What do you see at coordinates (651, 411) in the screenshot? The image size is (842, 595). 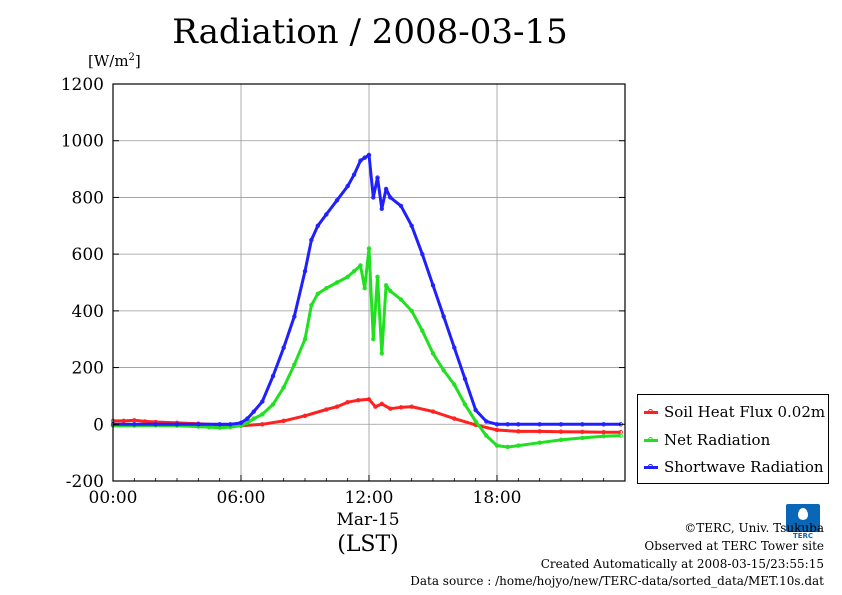 I see `legend-swatch-red` at bounding box center [651, 411].